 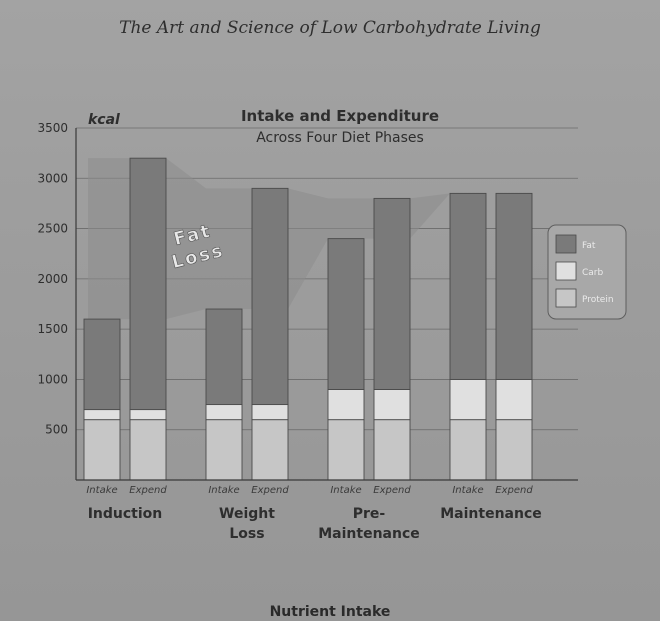 What do you see at coordinates (589, 246) in the screenshot?
I see `legend-label-fat: Fat` at bounding box center [589, 246].